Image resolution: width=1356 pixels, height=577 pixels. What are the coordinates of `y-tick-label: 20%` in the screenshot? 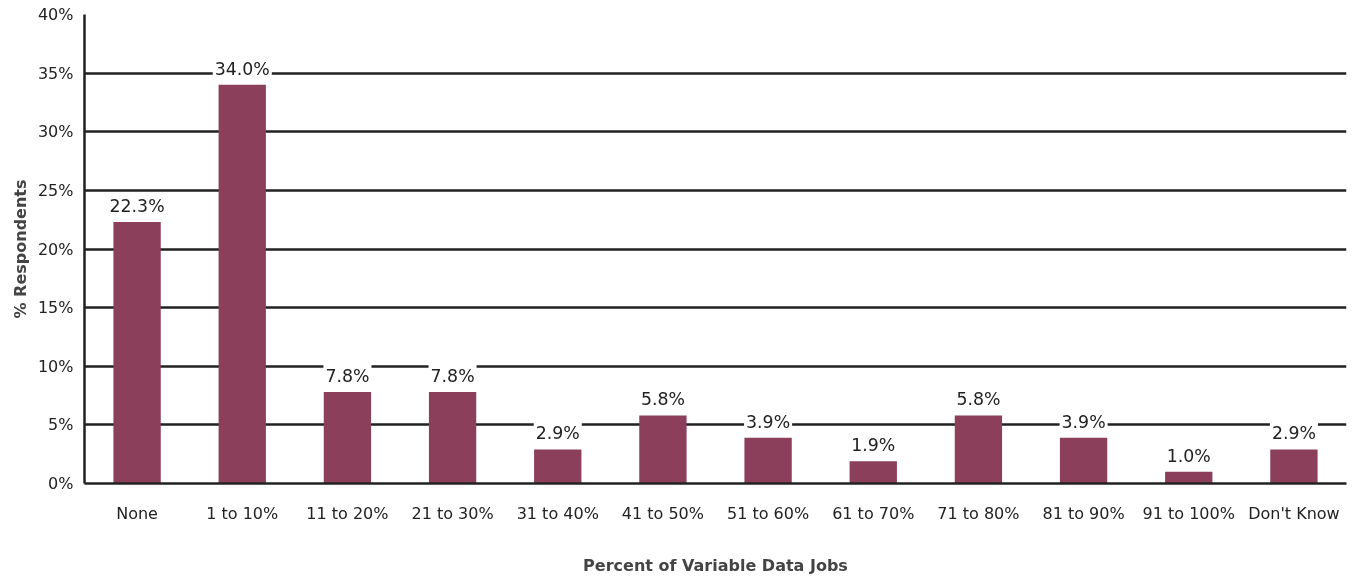 It's located at (55, 249).